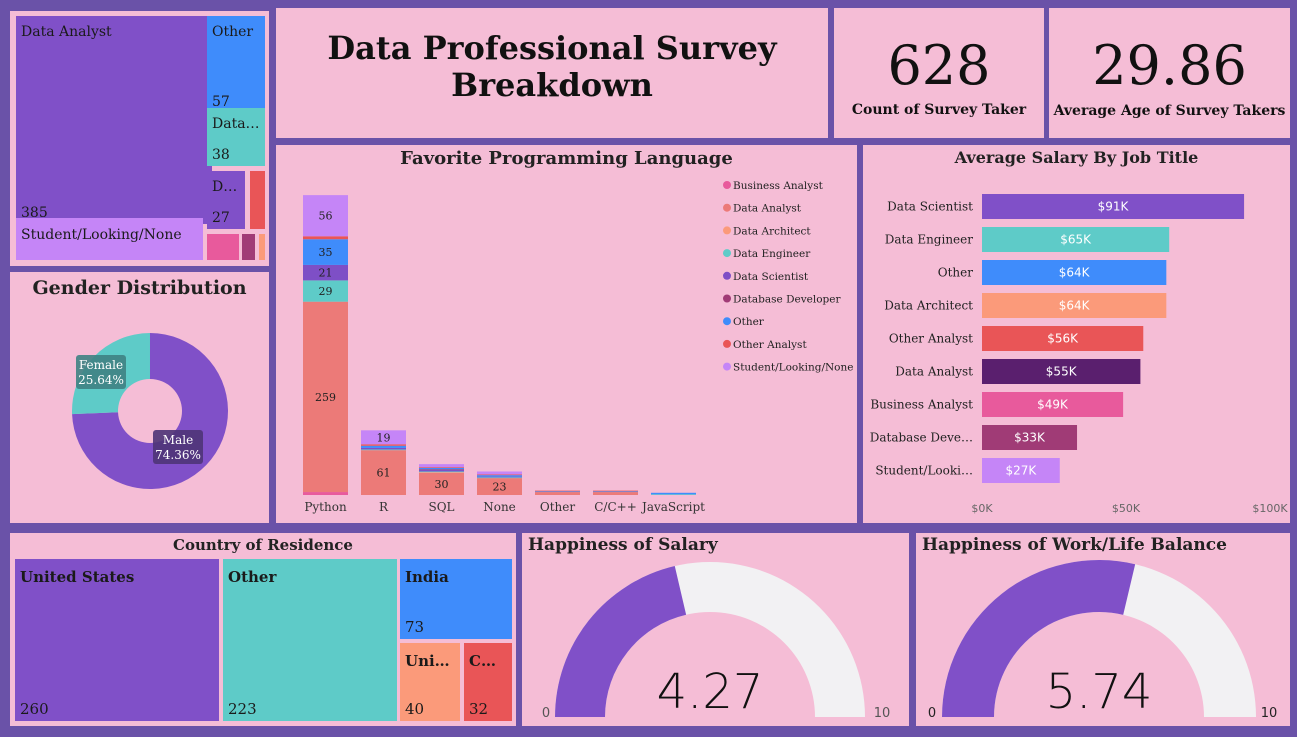  I want to click on country-label: India, so click(427, 577).